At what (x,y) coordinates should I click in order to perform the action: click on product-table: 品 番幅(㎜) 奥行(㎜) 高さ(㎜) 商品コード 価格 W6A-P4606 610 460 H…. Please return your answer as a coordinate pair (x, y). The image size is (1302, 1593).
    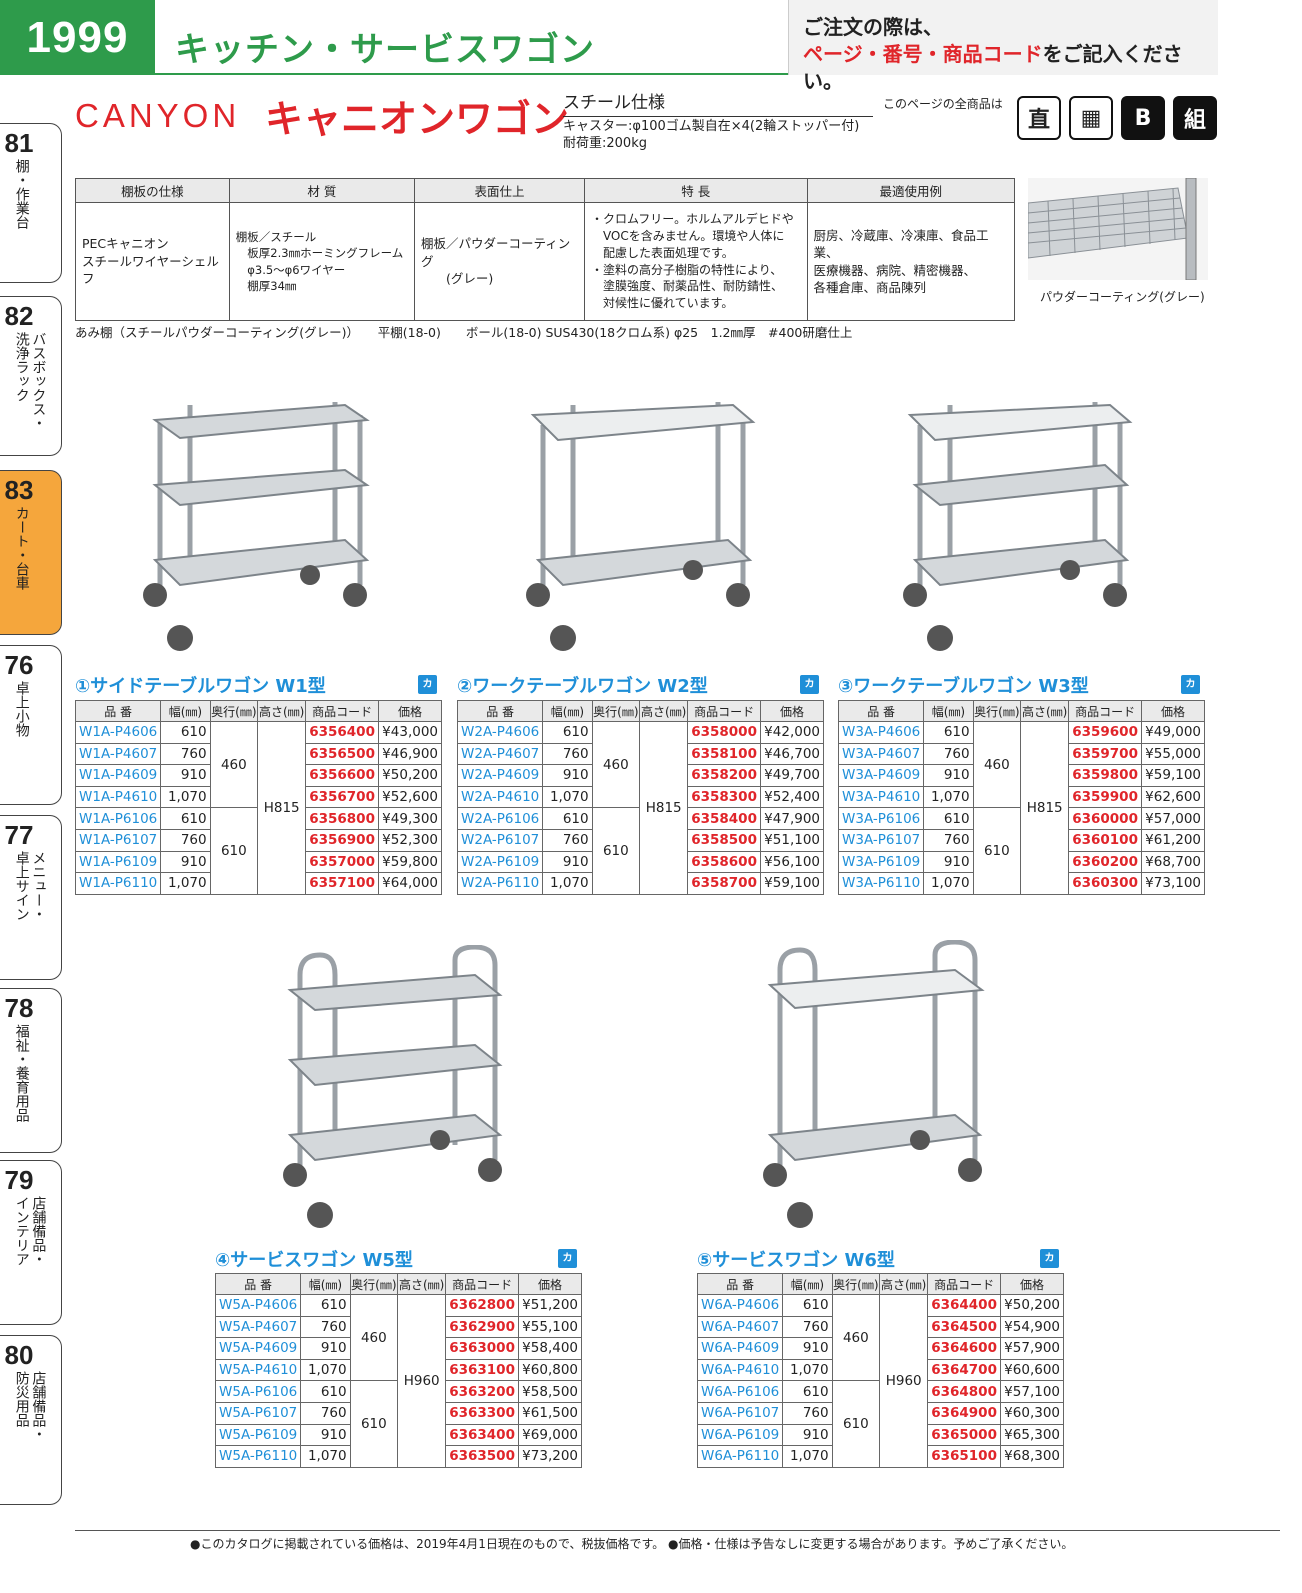
    Looking at the image, I should click on (880, 1370).